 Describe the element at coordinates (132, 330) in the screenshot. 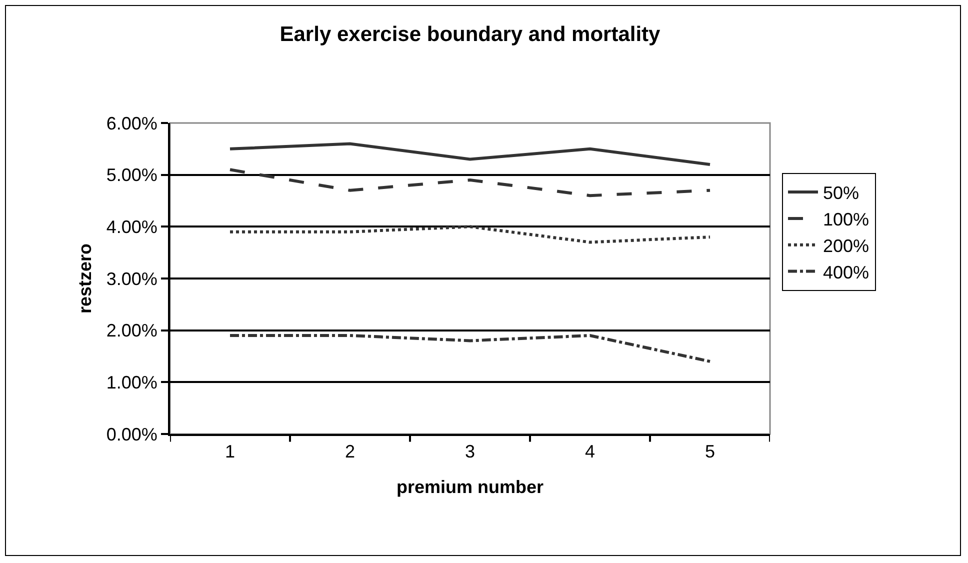

I see `y-tick-label: 2.00%` at that location.